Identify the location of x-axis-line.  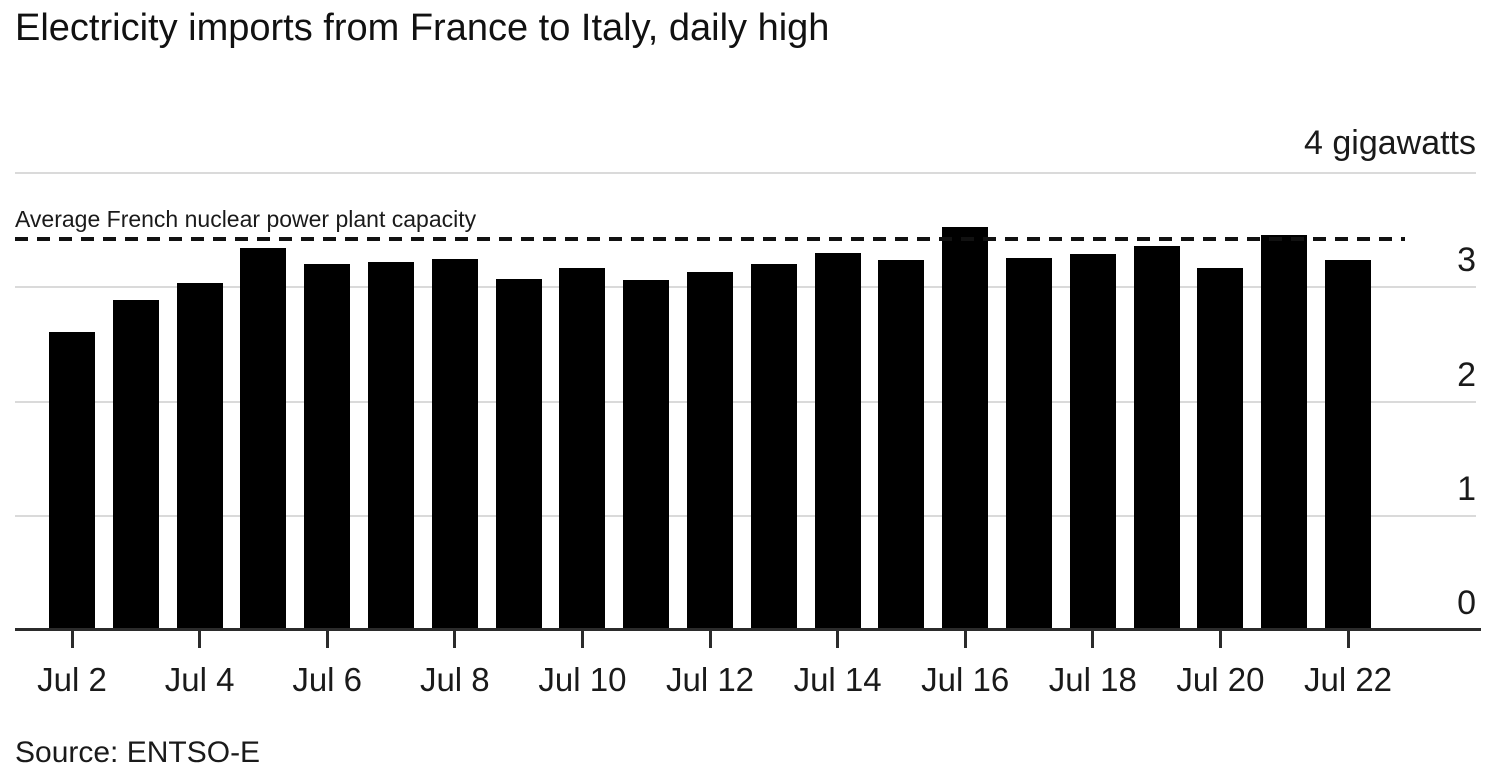
(748, 629).